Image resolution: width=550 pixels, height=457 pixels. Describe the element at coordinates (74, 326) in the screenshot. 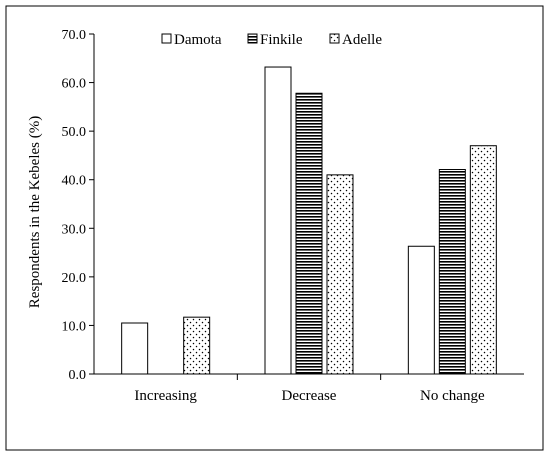

I see `y-tick-label: 10.0` at that location.